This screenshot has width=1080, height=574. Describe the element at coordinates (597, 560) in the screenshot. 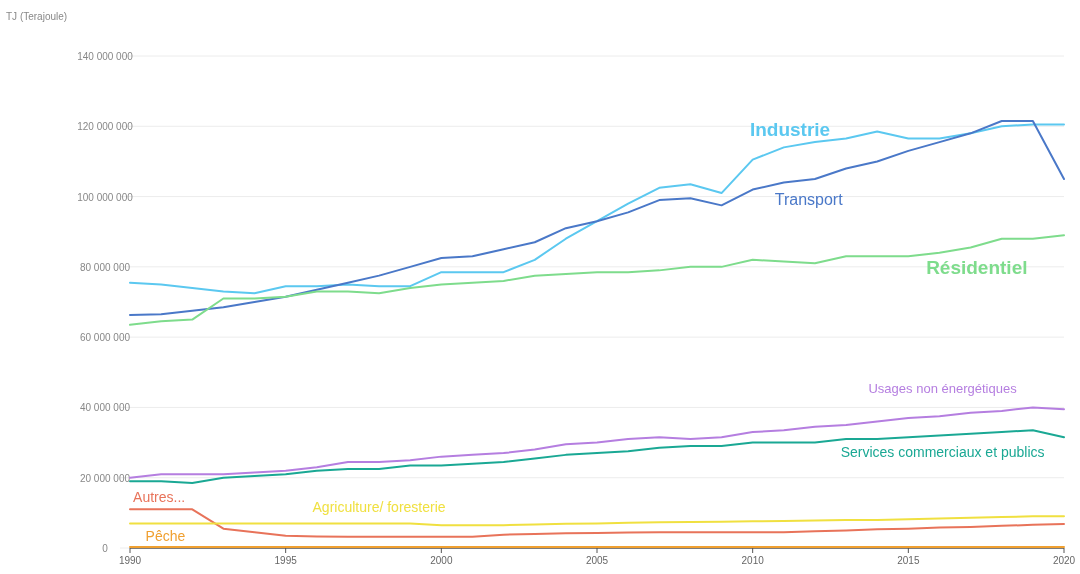

I see `x-tick-label: 2005` at that location.